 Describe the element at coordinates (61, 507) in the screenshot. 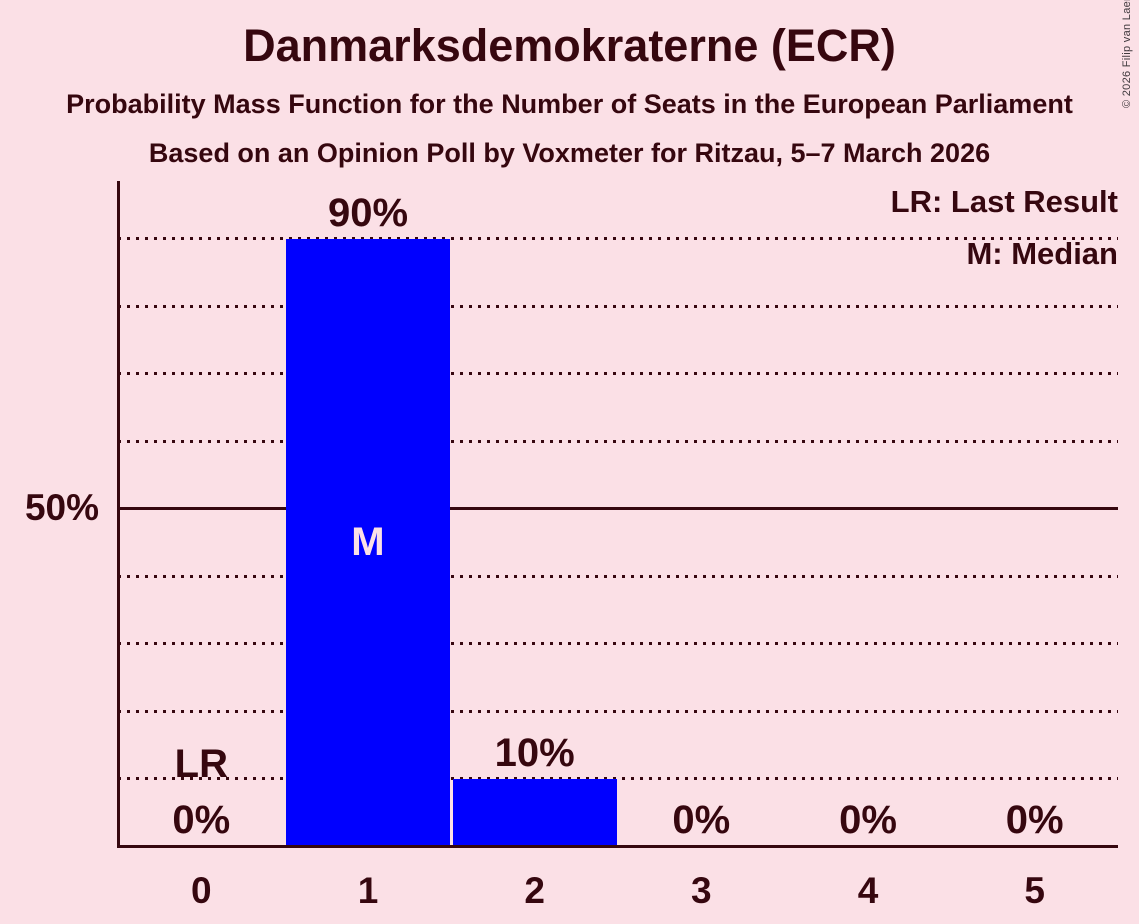

I see `y-axis-tick-label: 50%` at that location.